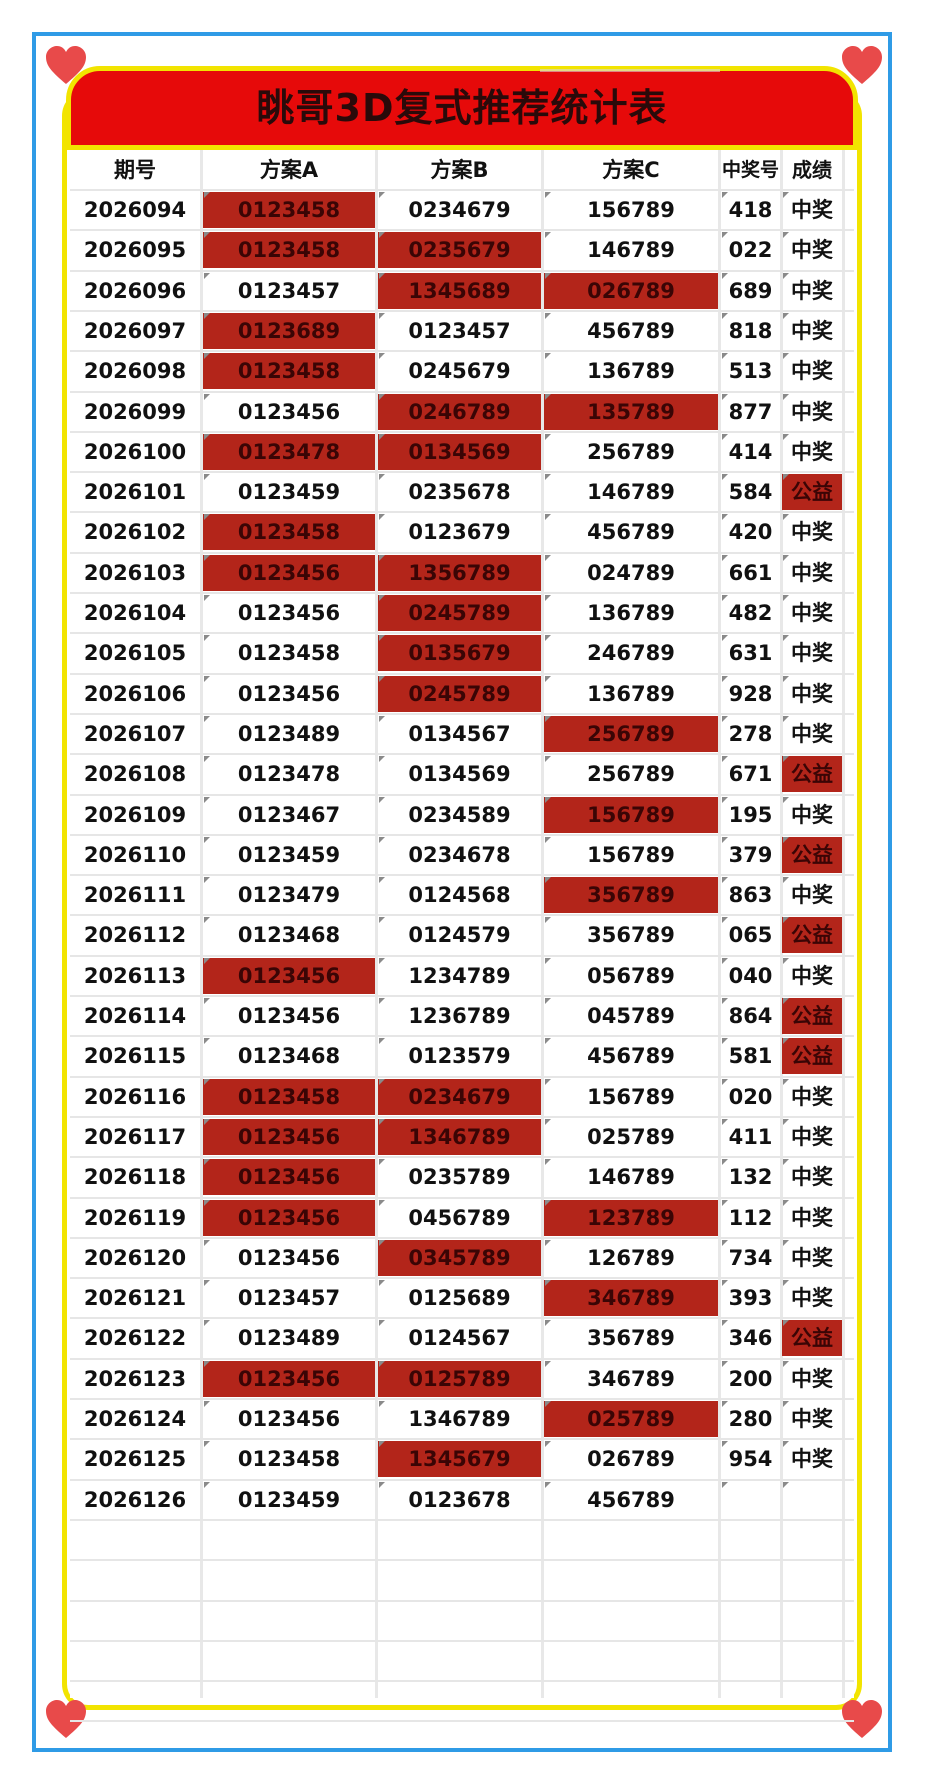  Describe the element at coordinates (135, 1137) in the screenshot. I see `issue-cell: 2026117` at that location.